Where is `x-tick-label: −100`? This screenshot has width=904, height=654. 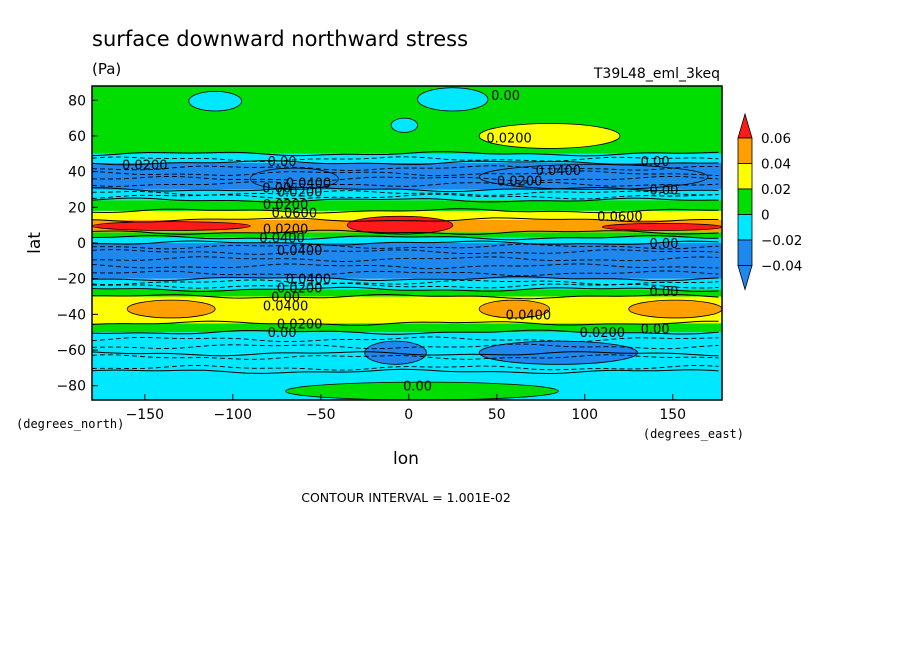 x-tick-label: −100 is located at coordinates (233, 415).